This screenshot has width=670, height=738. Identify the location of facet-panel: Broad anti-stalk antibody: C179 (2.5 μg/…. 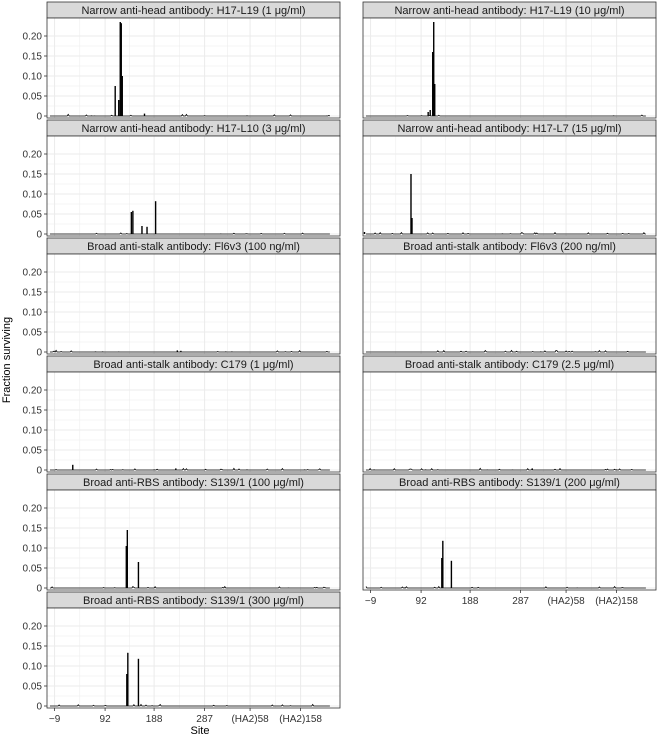
(509, 414).